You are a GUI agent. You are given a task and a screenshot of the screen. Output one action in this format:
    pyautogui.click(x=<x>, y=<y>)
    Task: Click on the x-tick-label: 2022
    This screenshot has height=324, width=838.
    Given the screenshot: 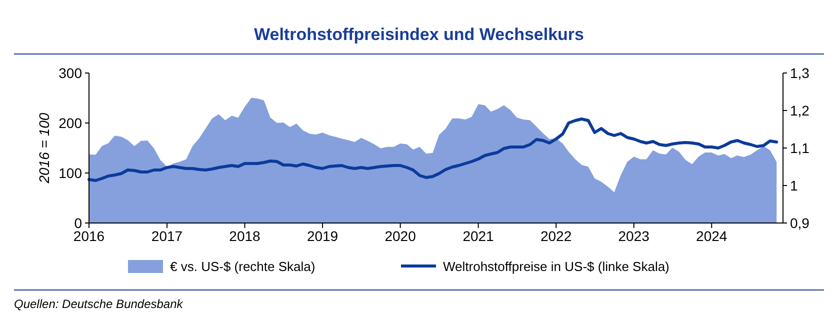 What is the action you would take?
    pyautogui.click(x=556, y=236)
    